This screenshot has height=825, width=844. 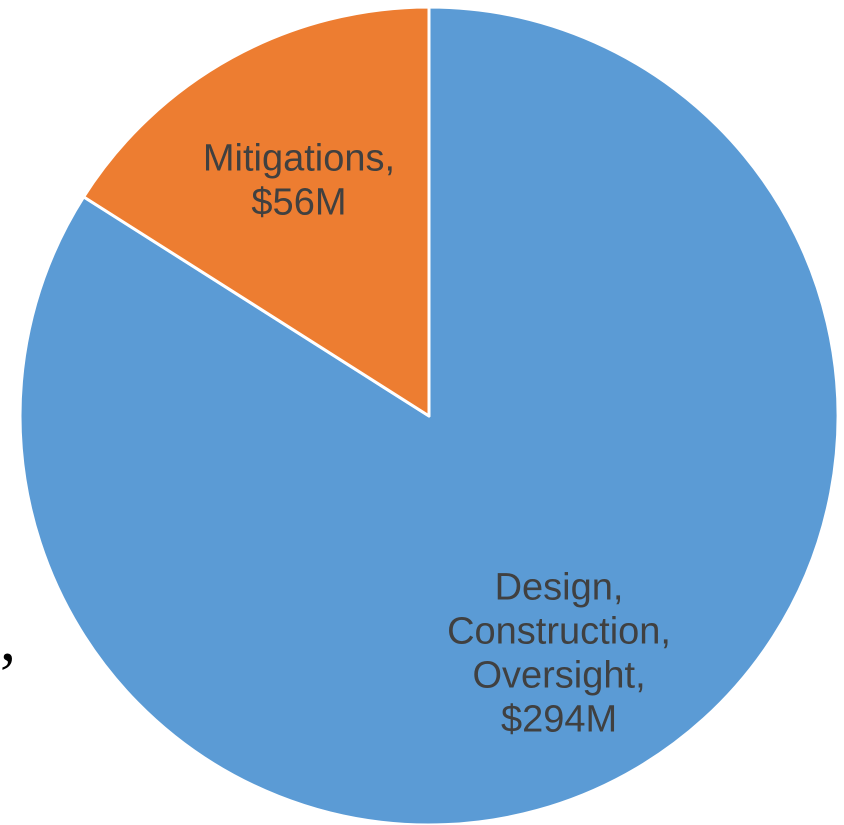 What do you see at coordinates (558, 676) in the screenshot?
I see `data-label-line: Oversight,` at bounding box center [558, 676].